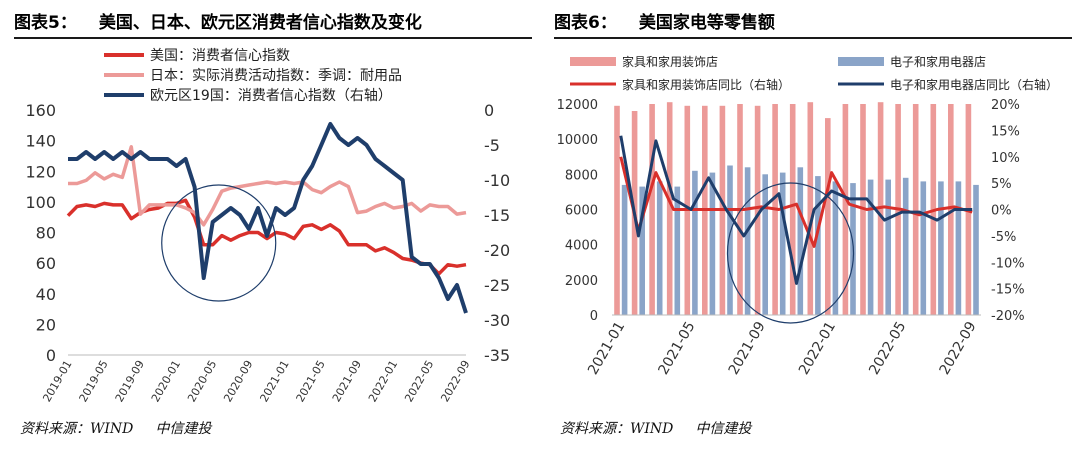 Image resolution: width=1080 pixels, height=456 pixels. What do you see at coordinates (45, 23) in the screenshot?
I see `figure-label: 图表5：` at bounding box center [45, 23].